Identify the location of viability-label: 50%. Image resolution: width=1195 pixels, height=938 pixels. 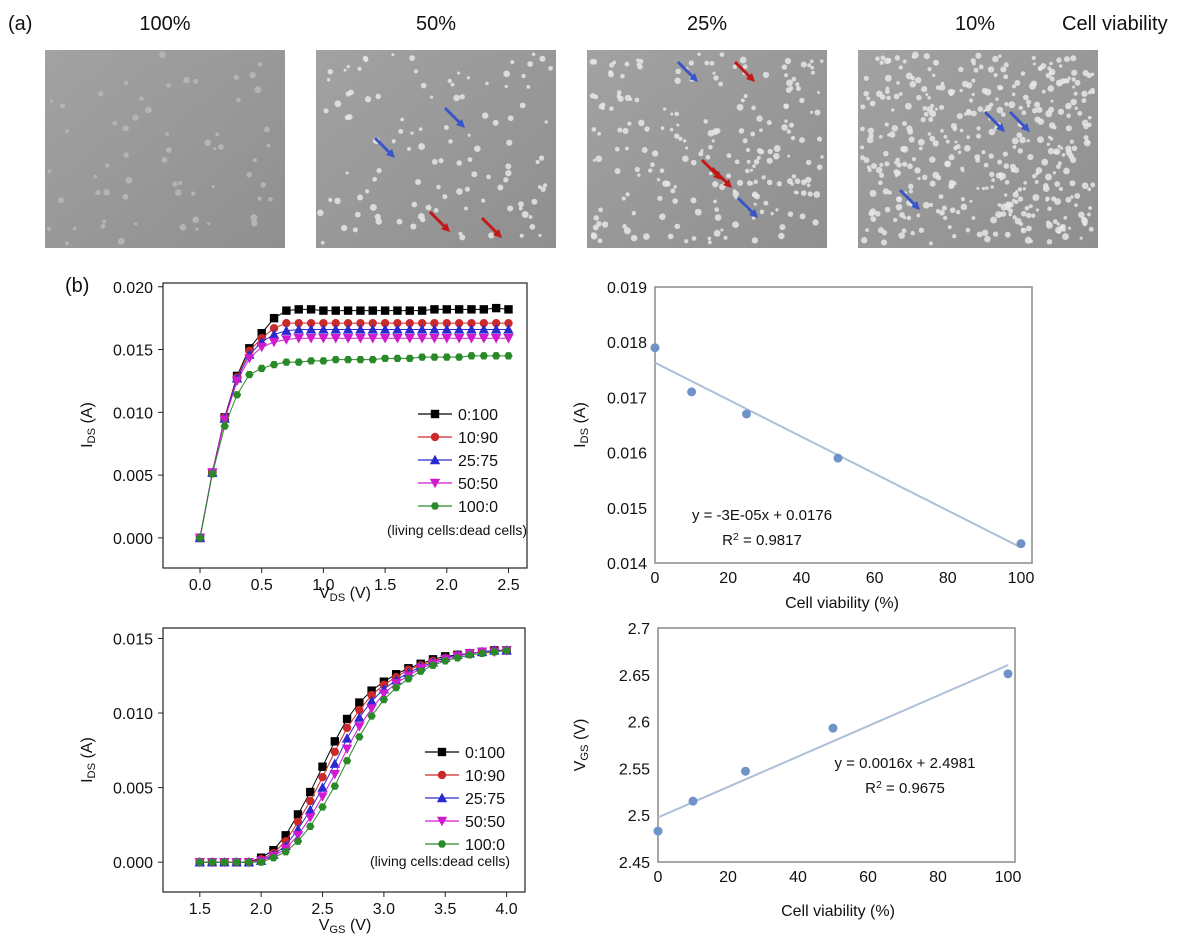
(436, 24).